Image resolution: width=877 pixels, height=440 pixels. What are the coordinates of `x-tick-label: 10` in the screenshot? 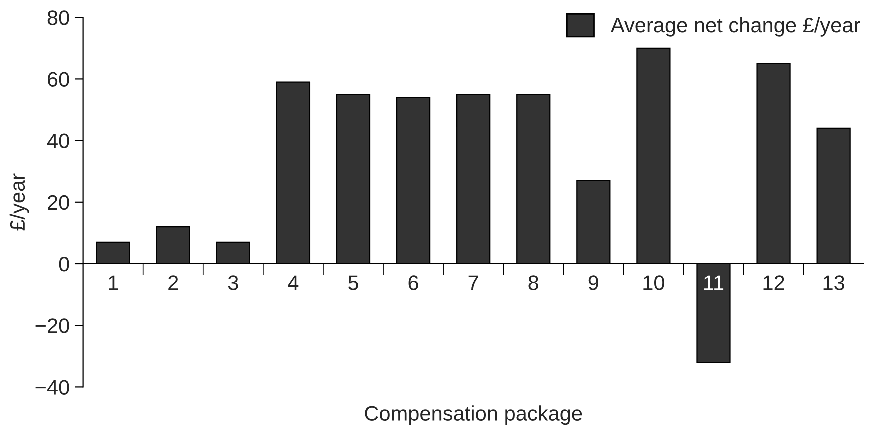 It's located at (654, 283).